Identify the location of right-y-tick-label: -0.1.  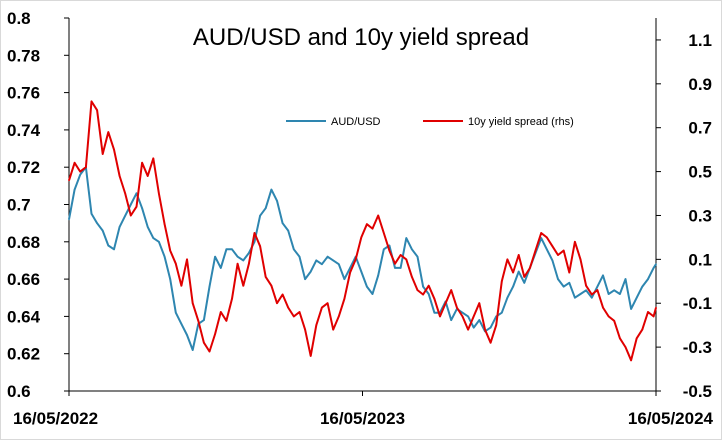
(697, 303).